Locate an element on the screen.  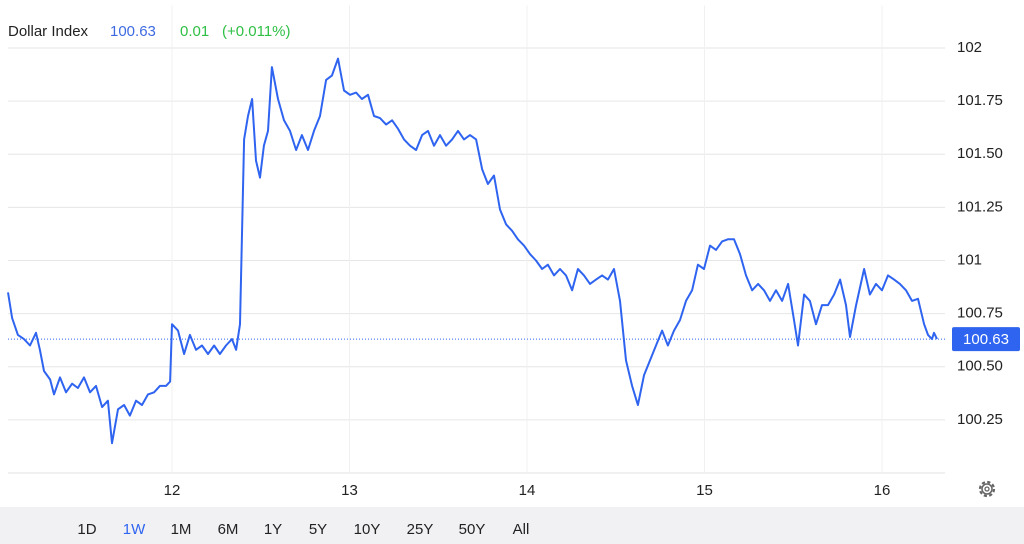
range-button: 1Y is located at coordinates (273, 529).